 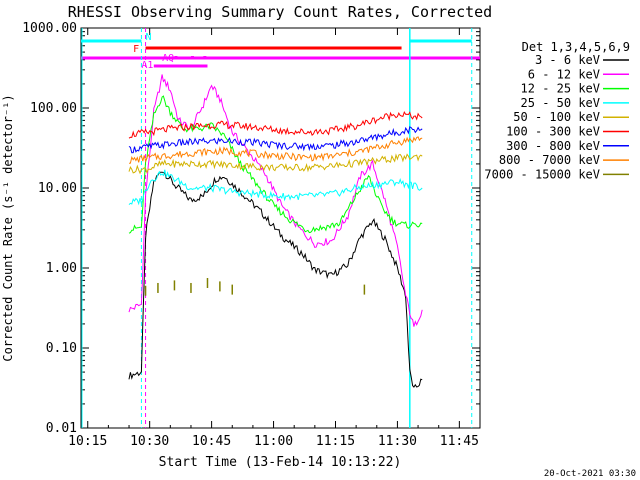 I want to click on legend-label: 7000 - 15000 keV, so click(x=542, y=174).